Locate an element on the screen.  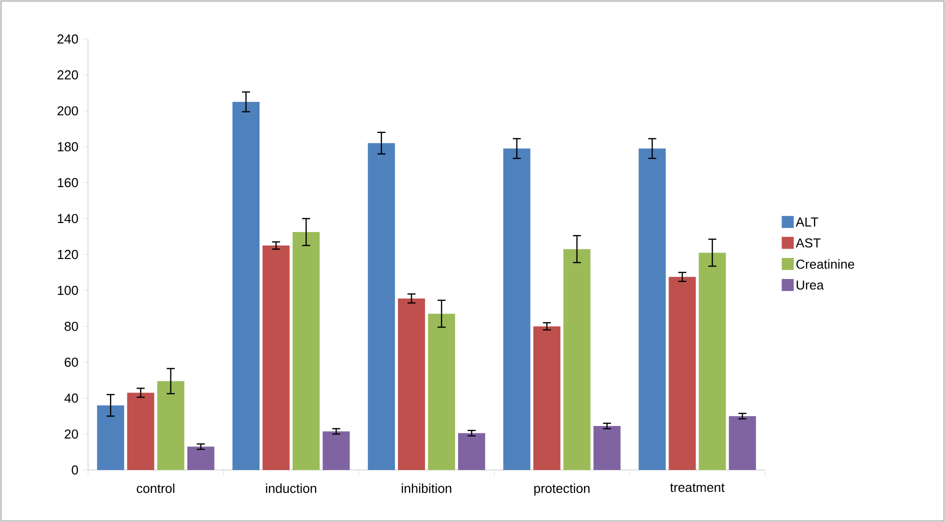
y-tick-label: 160 is located at coordinates (68, 183).